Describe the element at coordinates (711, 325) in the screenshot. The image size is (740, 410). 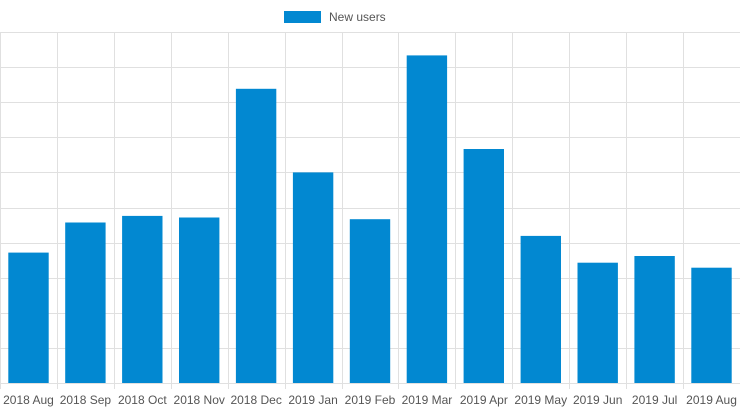
I see `bar-2019-aug` at that location.